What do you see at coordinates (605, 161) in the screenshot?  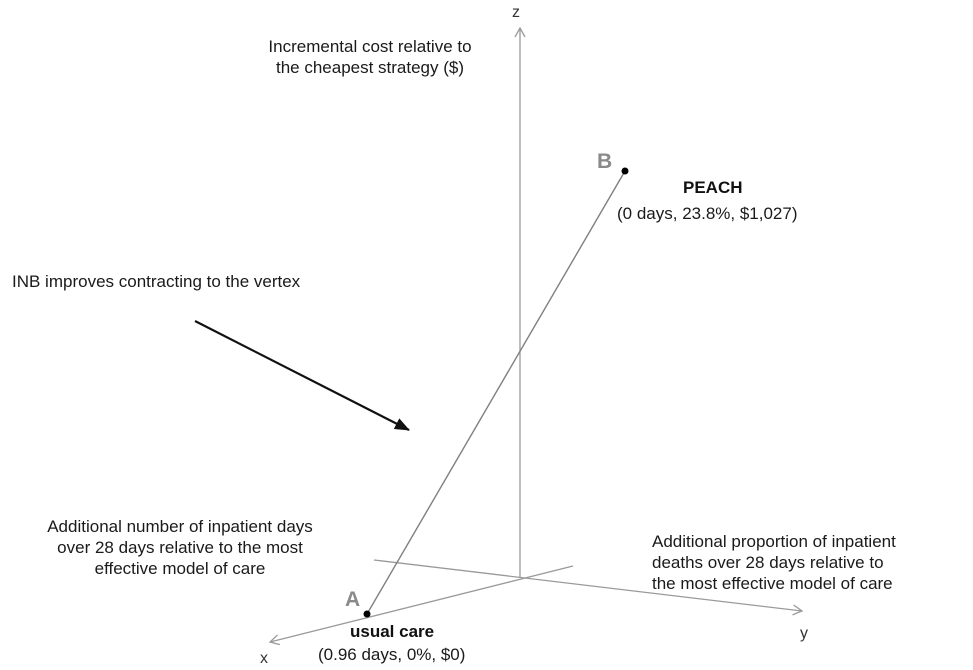 I see `point-b-letter: B` at bounding box center [605, 161].